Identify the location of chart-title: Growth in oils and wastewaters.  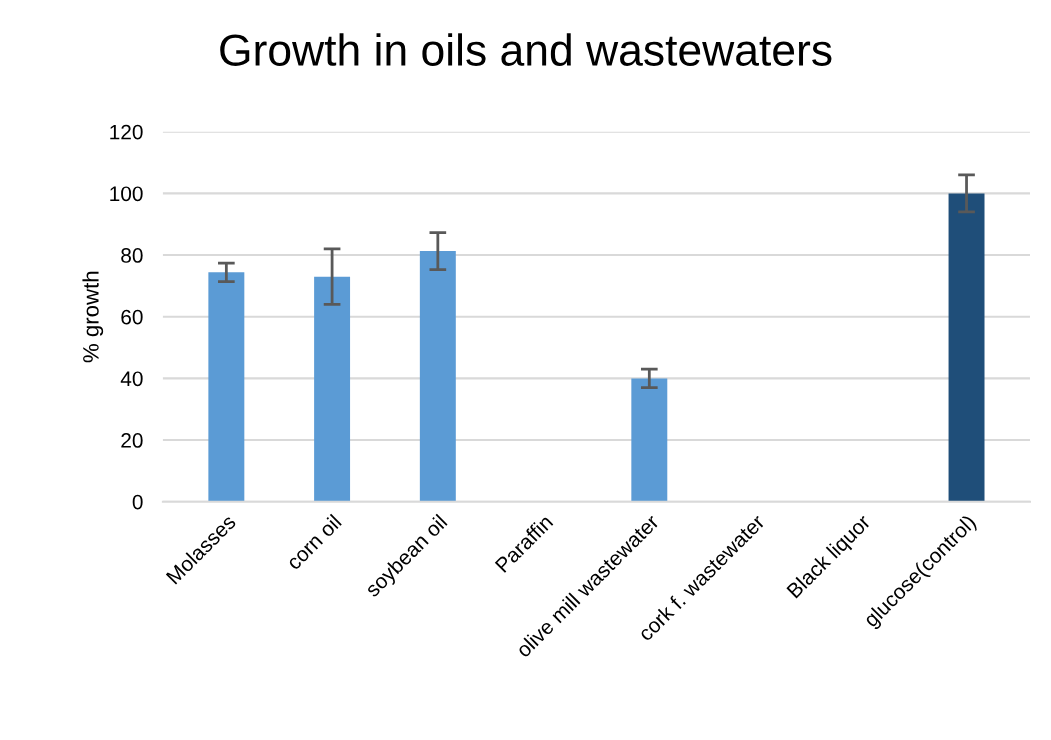
(526, 49).